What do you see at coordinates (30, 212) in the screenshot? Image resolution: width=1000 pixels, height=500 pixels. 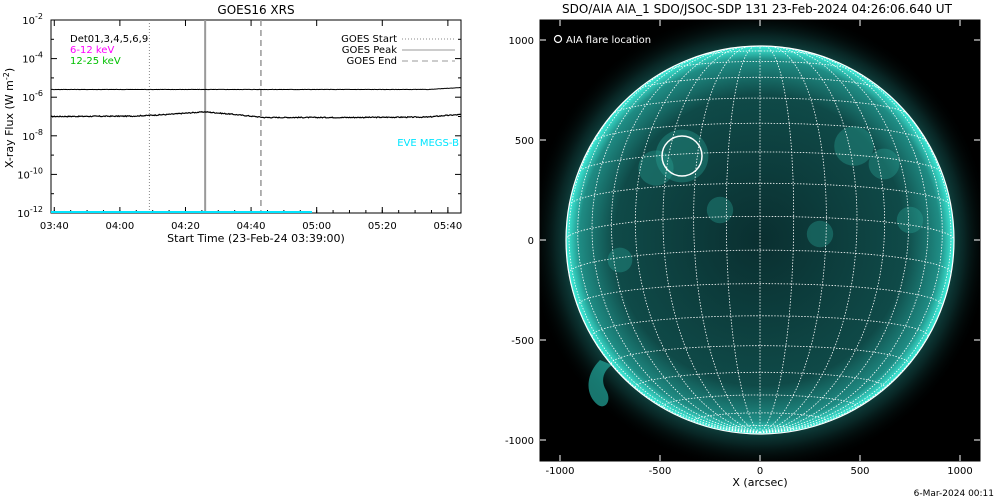 I see `goes-y-tick-label: 10⁻¹²` at bounding box center [30, 212].